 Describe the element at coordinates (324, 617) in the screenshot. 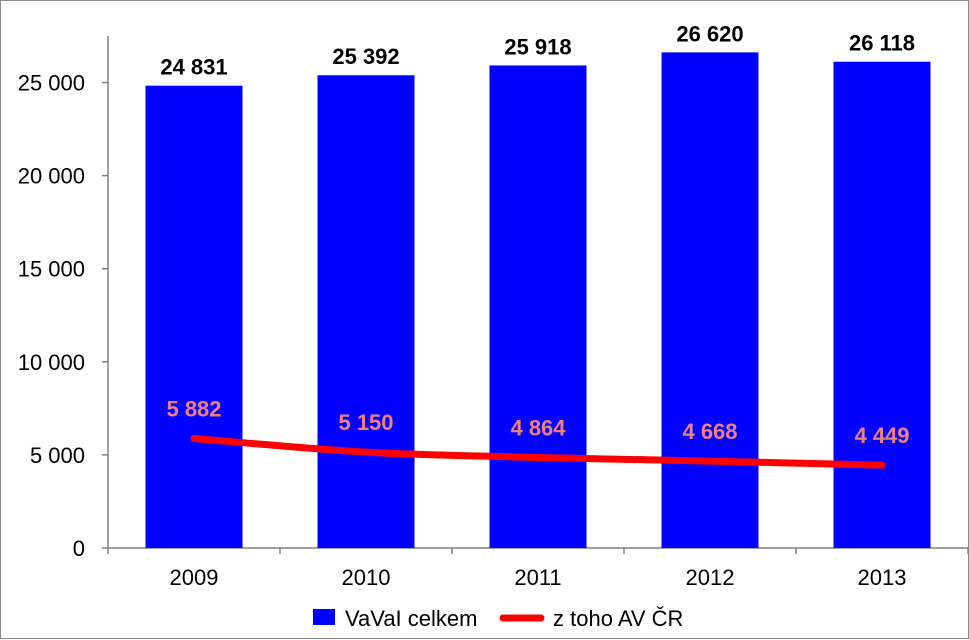

I see `legend-bar-swatch` at that location.